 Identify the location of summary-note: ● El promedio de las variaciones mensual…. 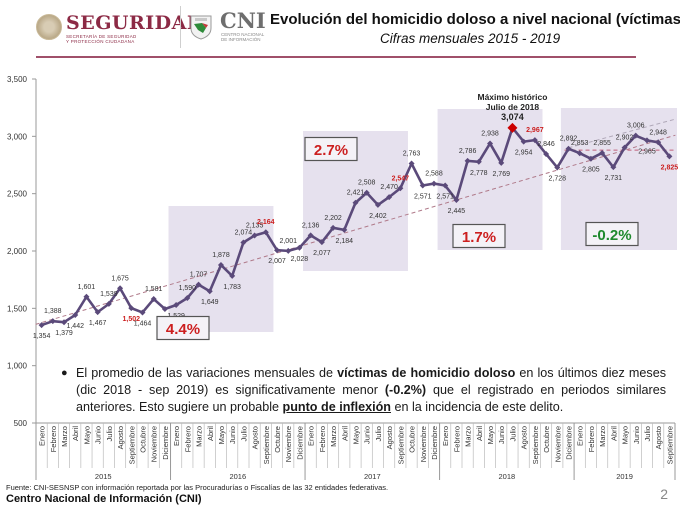
(365, 390).